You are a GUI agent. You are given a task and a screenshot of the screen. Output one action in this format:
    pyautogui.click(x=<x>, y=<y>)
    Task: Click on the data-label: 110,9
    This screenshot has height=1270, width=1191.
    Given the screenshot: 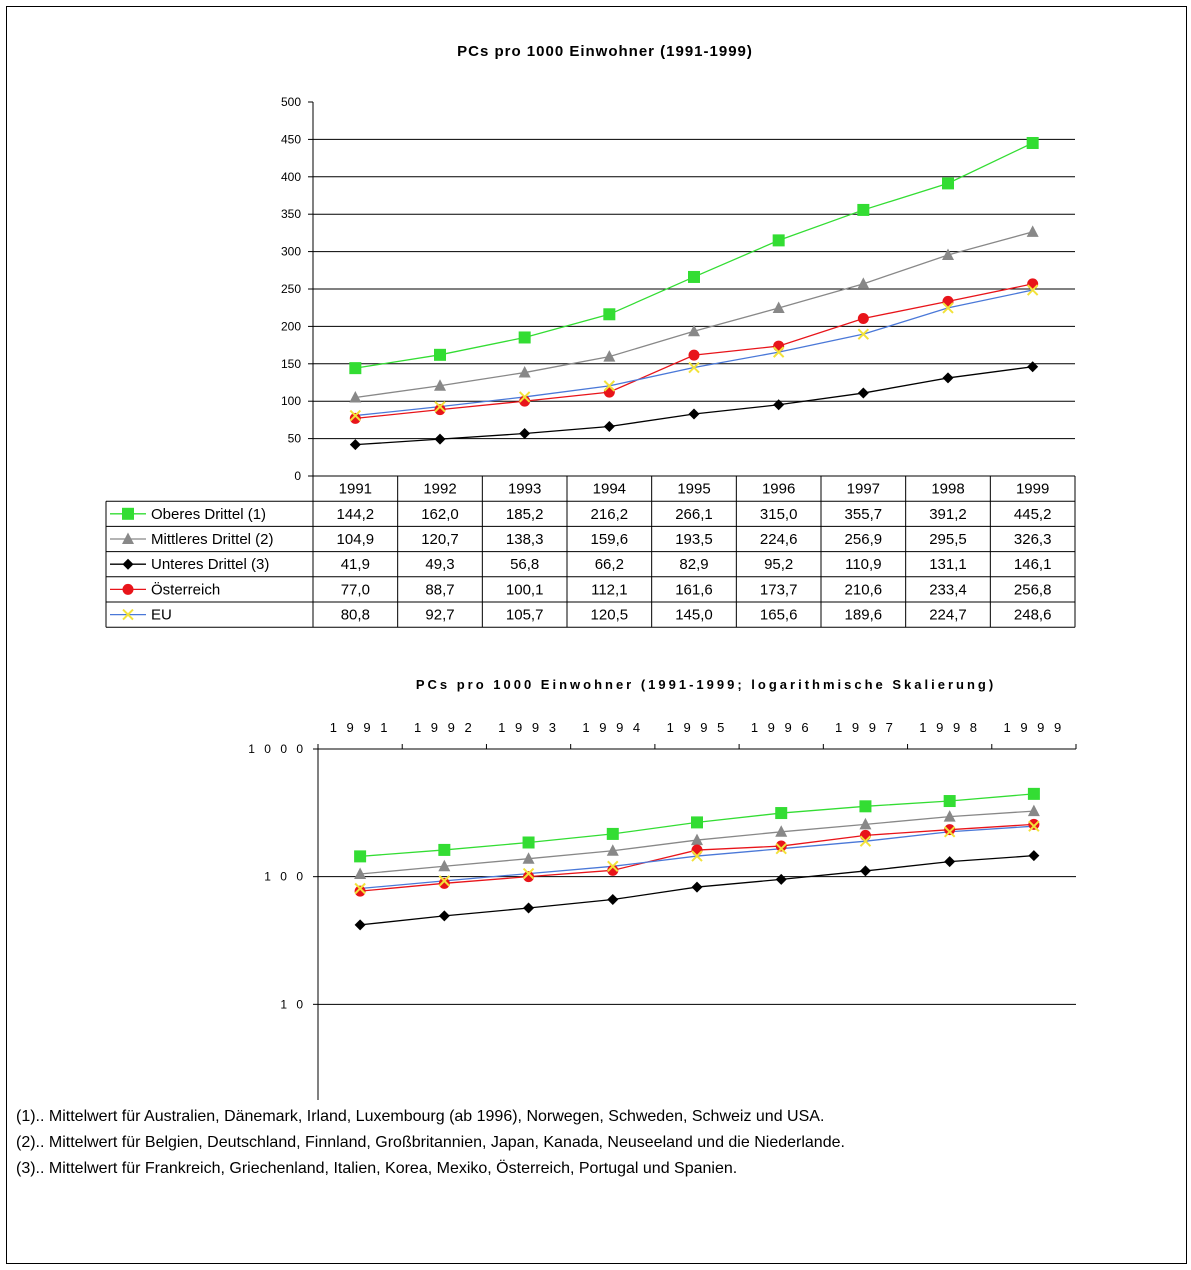 What is the action you would take?
    pyautogui.click(x=863, y=564)
    